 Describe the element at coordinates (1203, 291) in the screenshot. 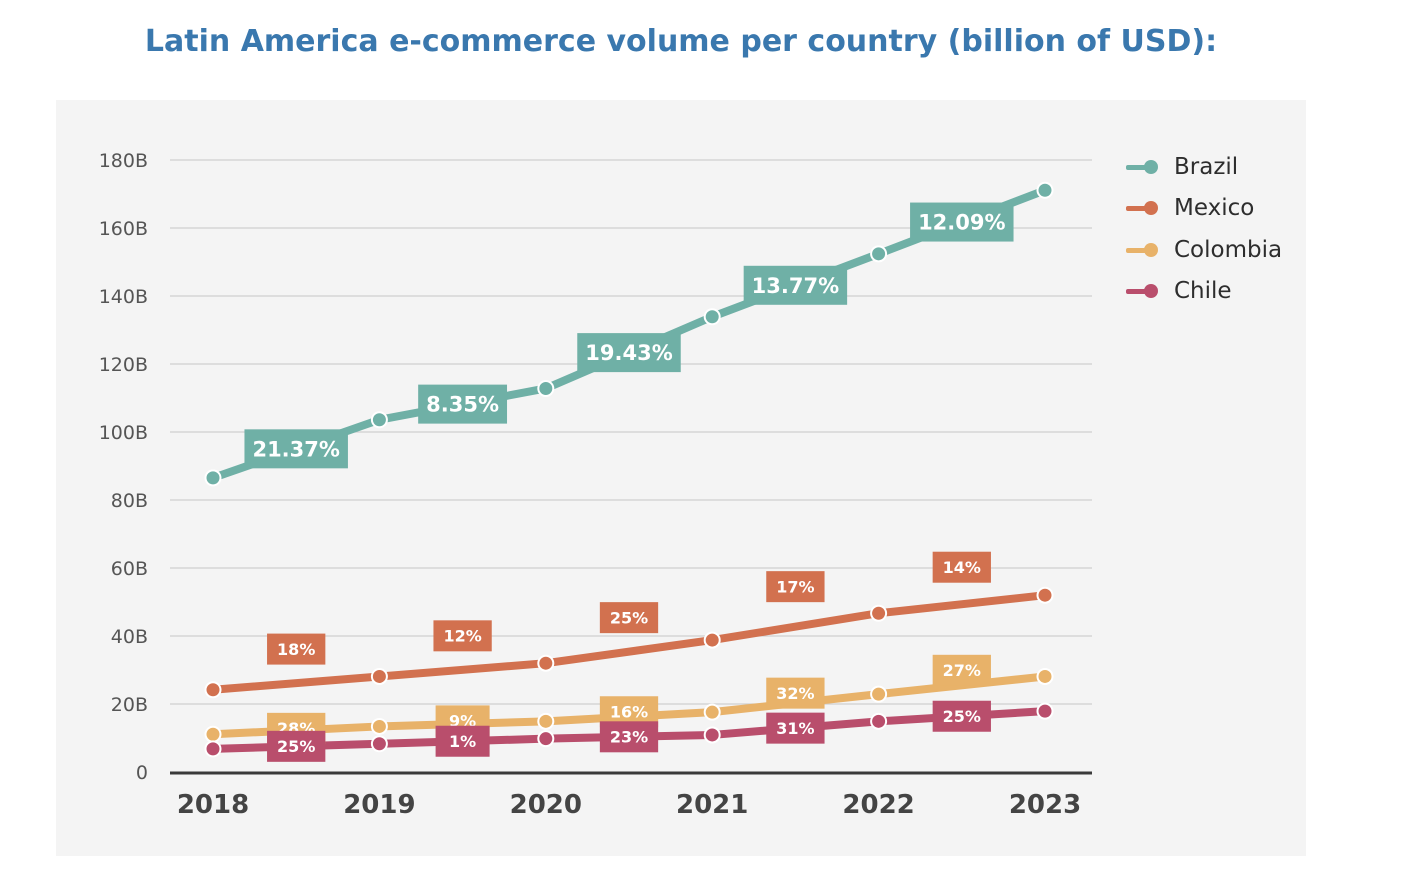

I see `legend-label: Chile` at that location.